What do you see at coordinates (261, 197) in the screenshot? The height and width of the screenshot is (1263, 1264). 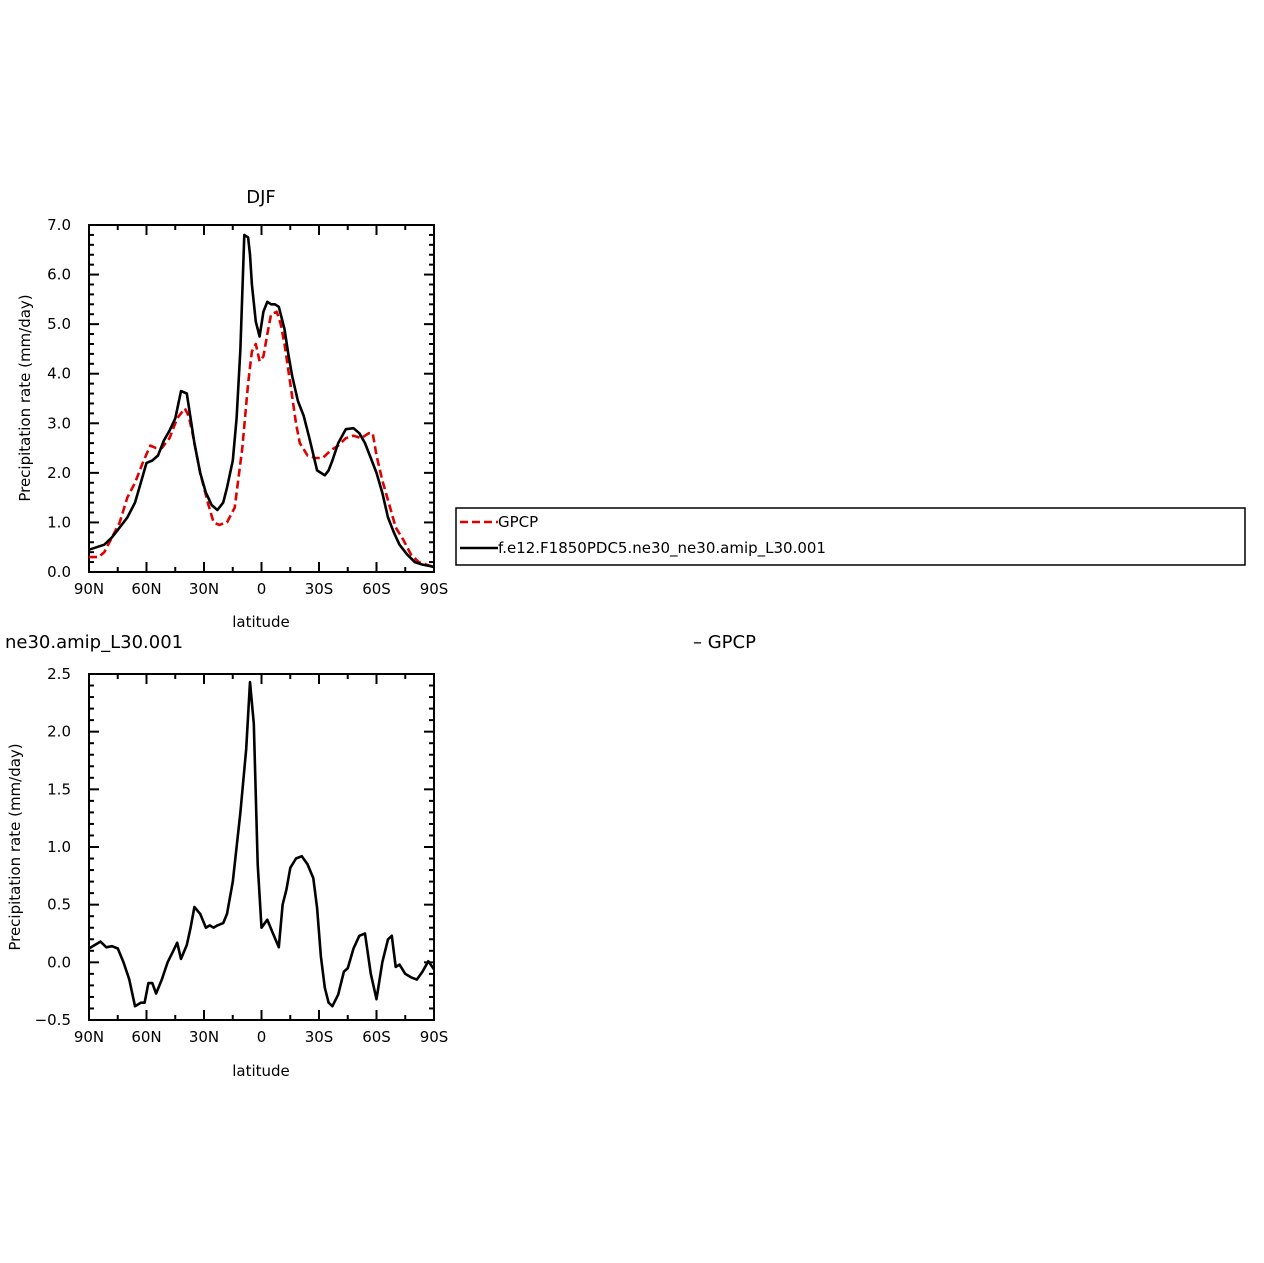 I see `djf-title: DJF` at bounding box center [261, 197].